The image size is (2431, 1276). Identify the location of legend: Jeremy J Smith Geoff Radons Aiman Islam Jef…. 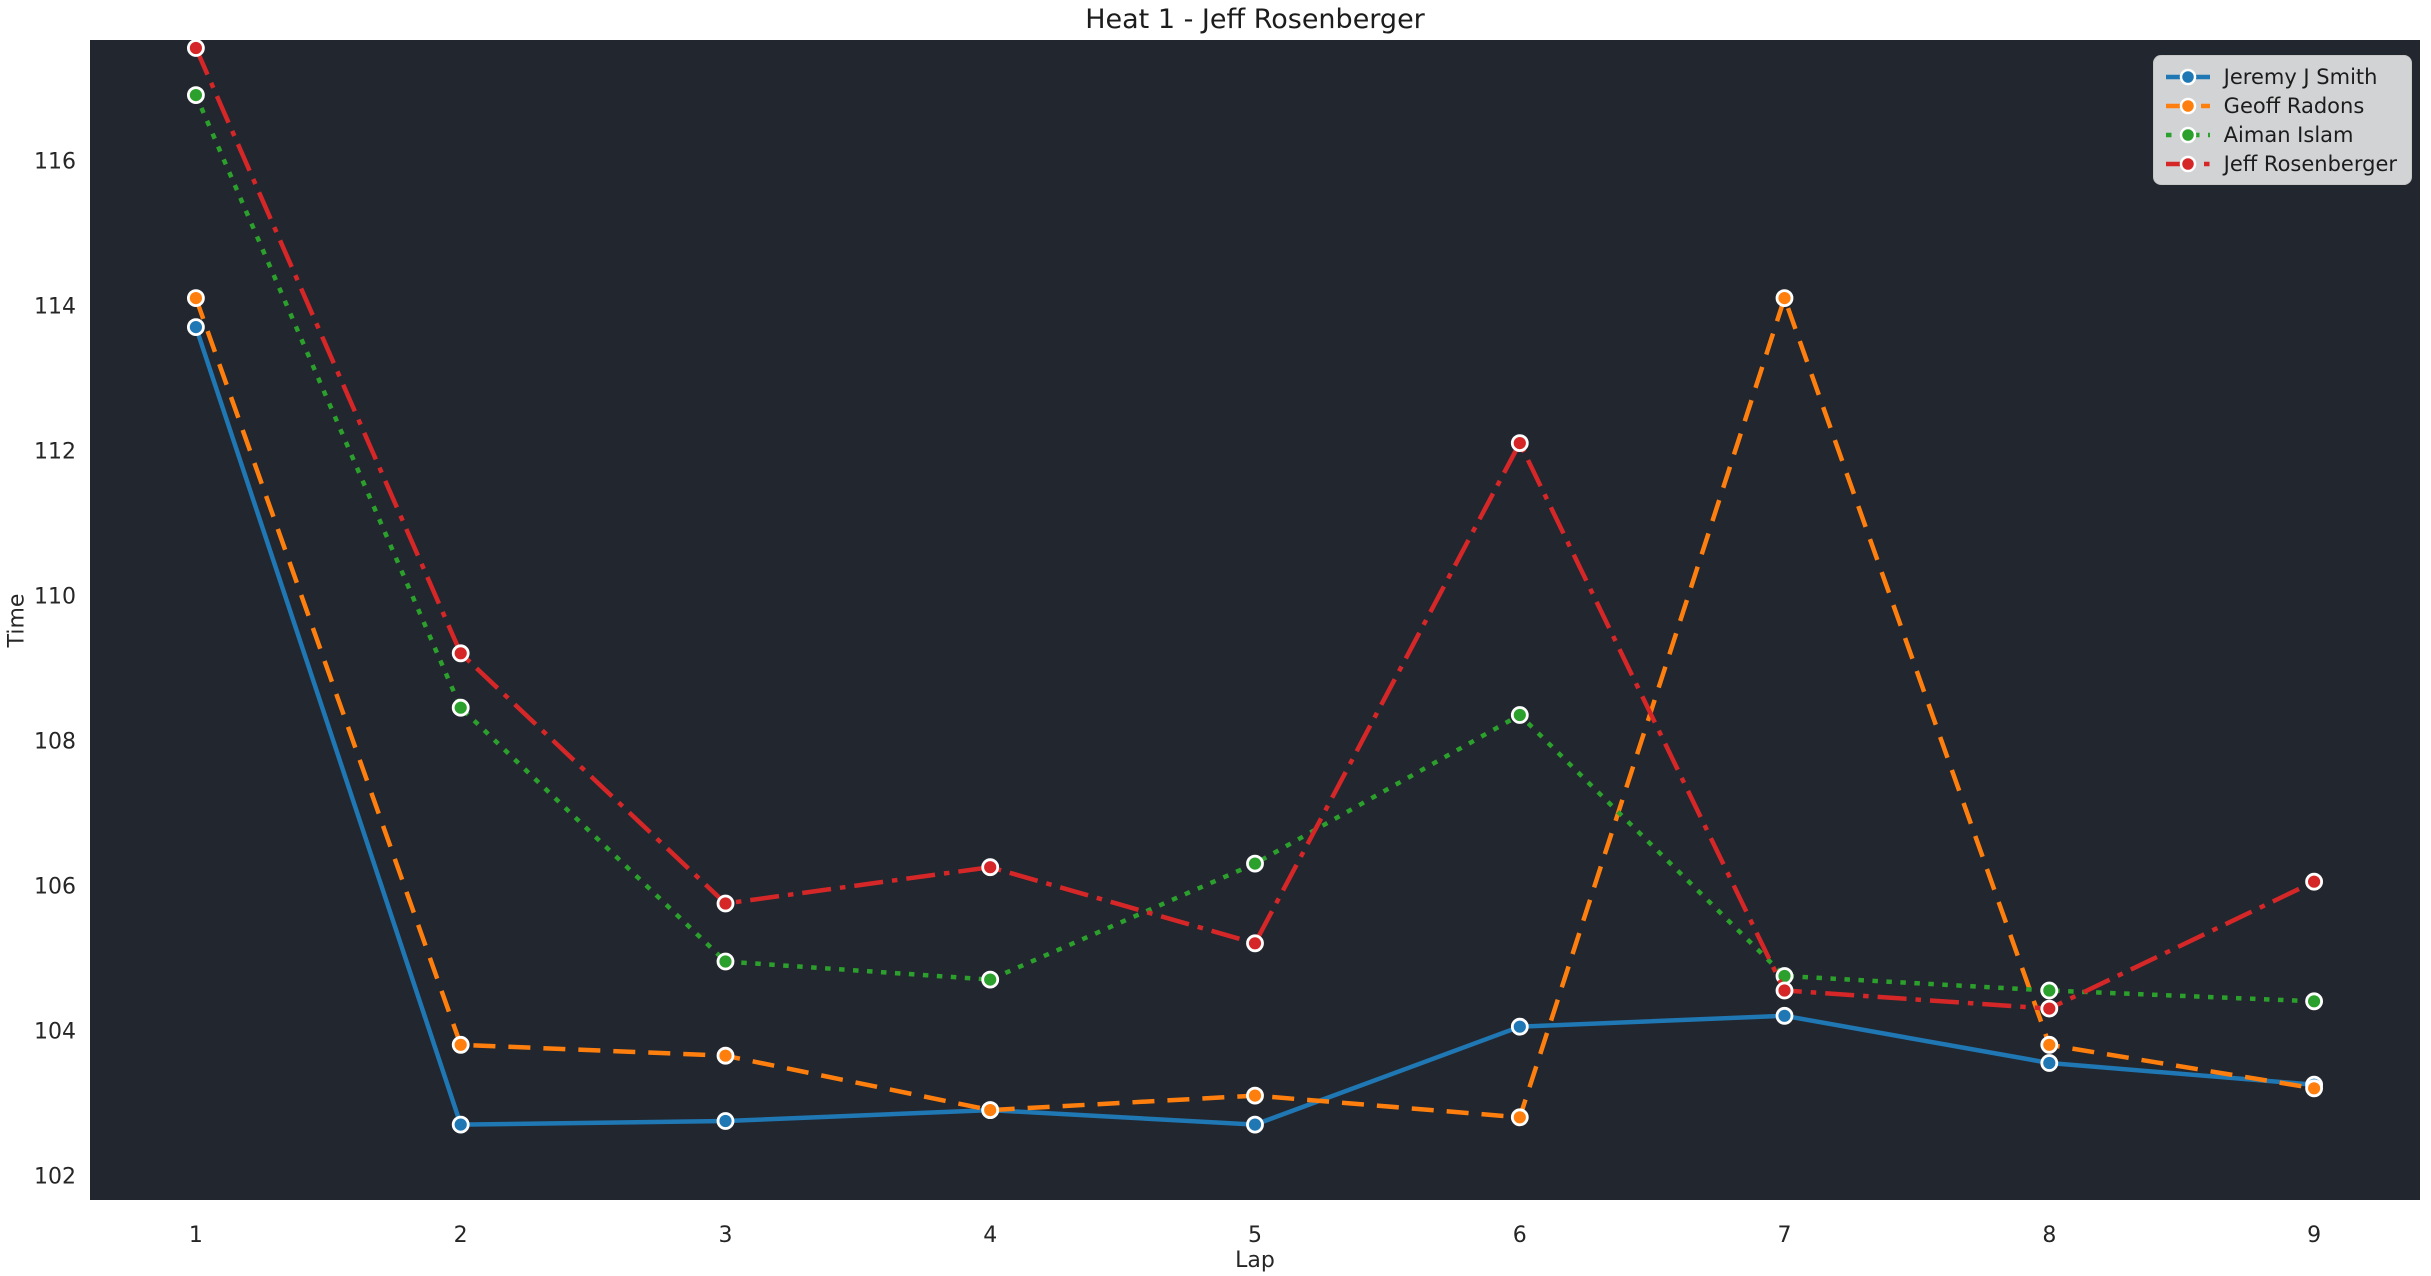
(2282, 120).